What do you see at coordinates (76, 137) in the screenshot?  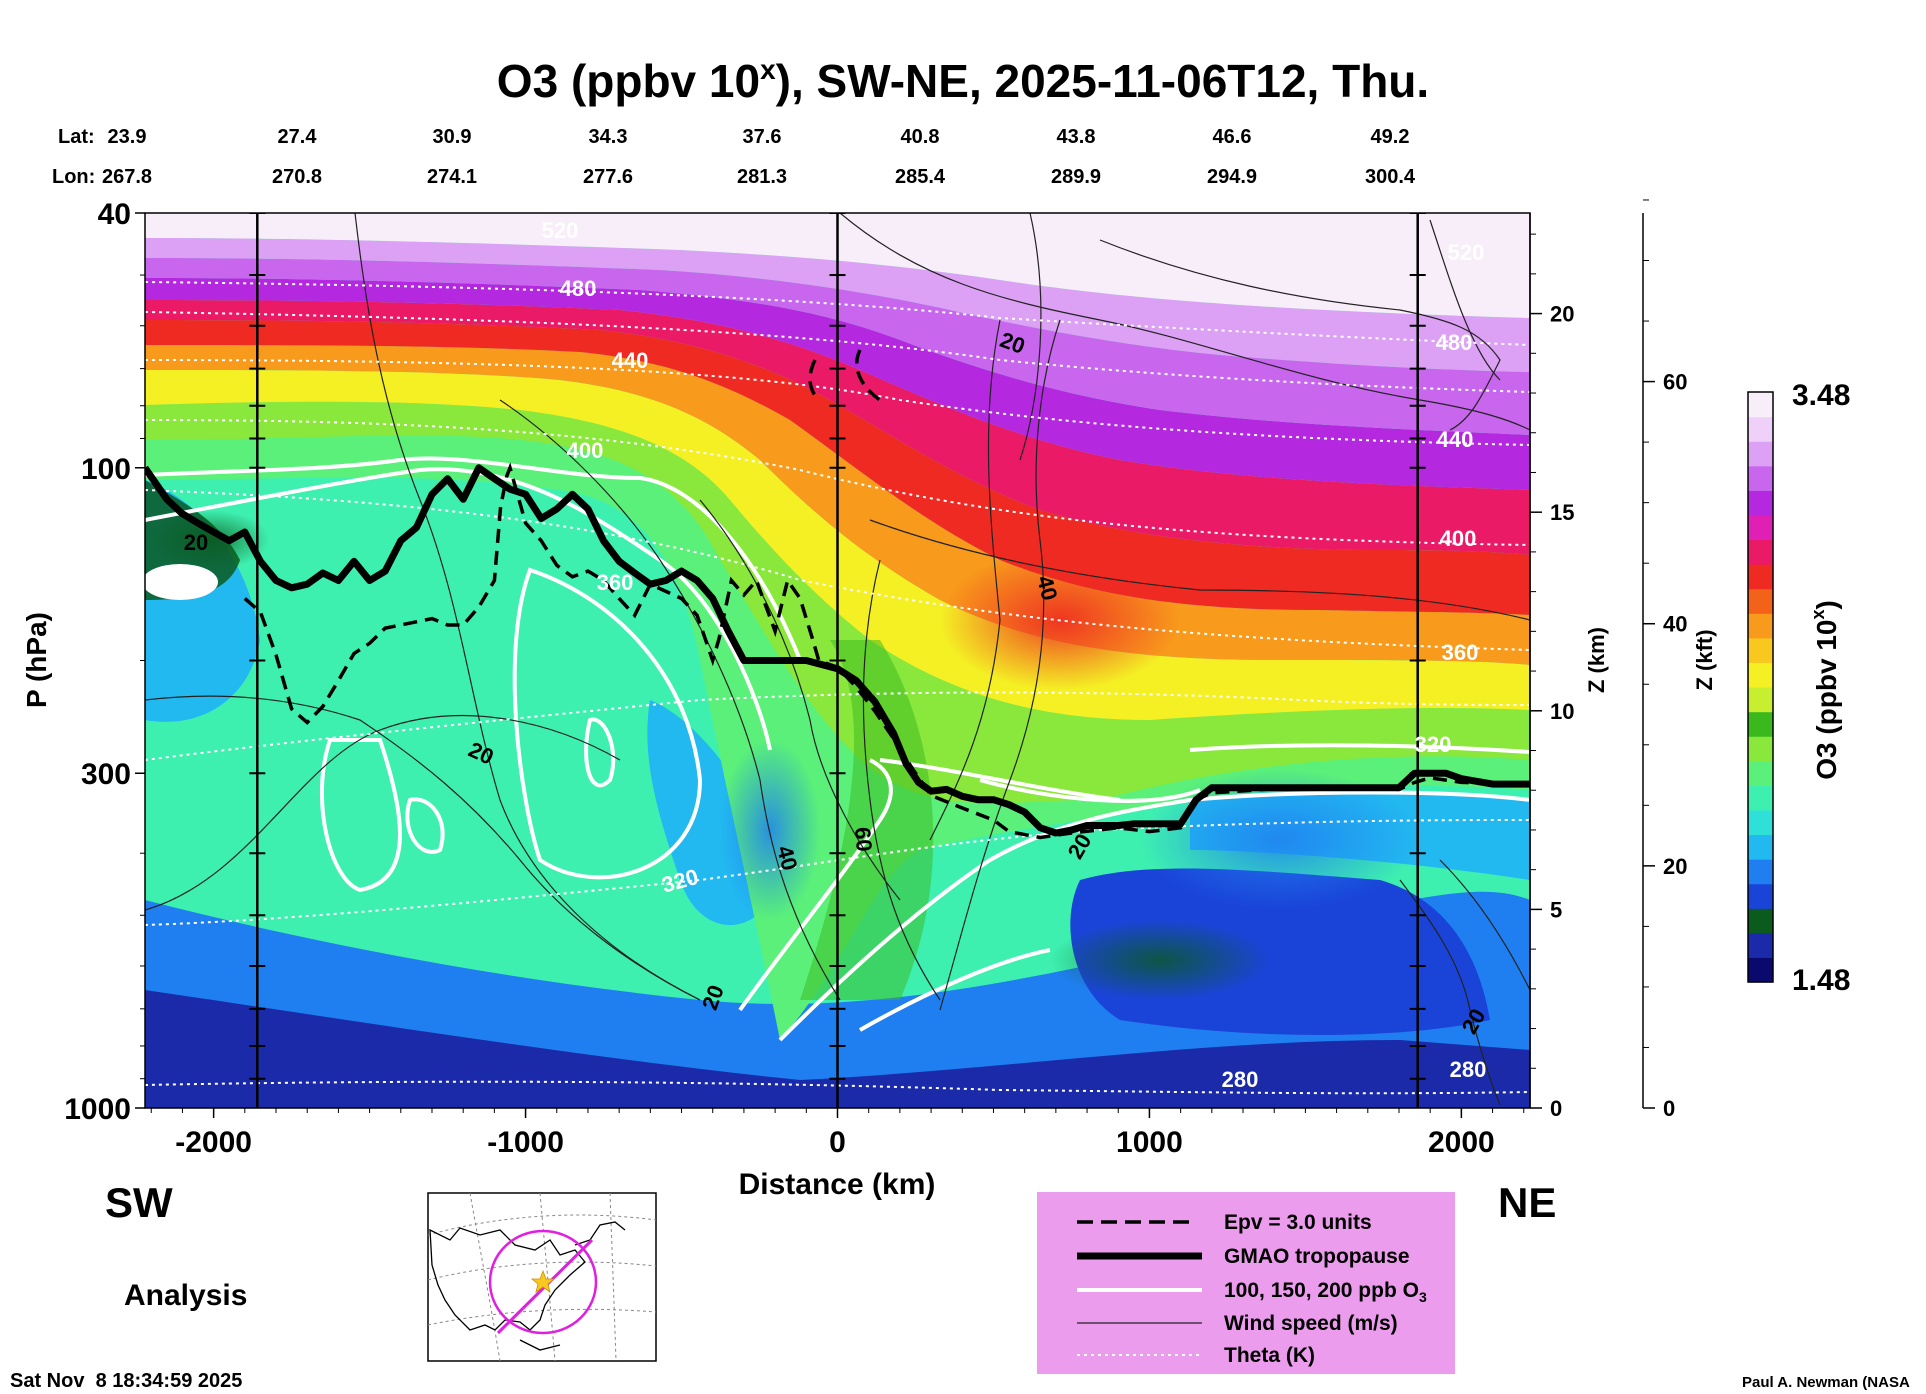 I see `lat-label: Lat:` at bounding box center [76, 137].